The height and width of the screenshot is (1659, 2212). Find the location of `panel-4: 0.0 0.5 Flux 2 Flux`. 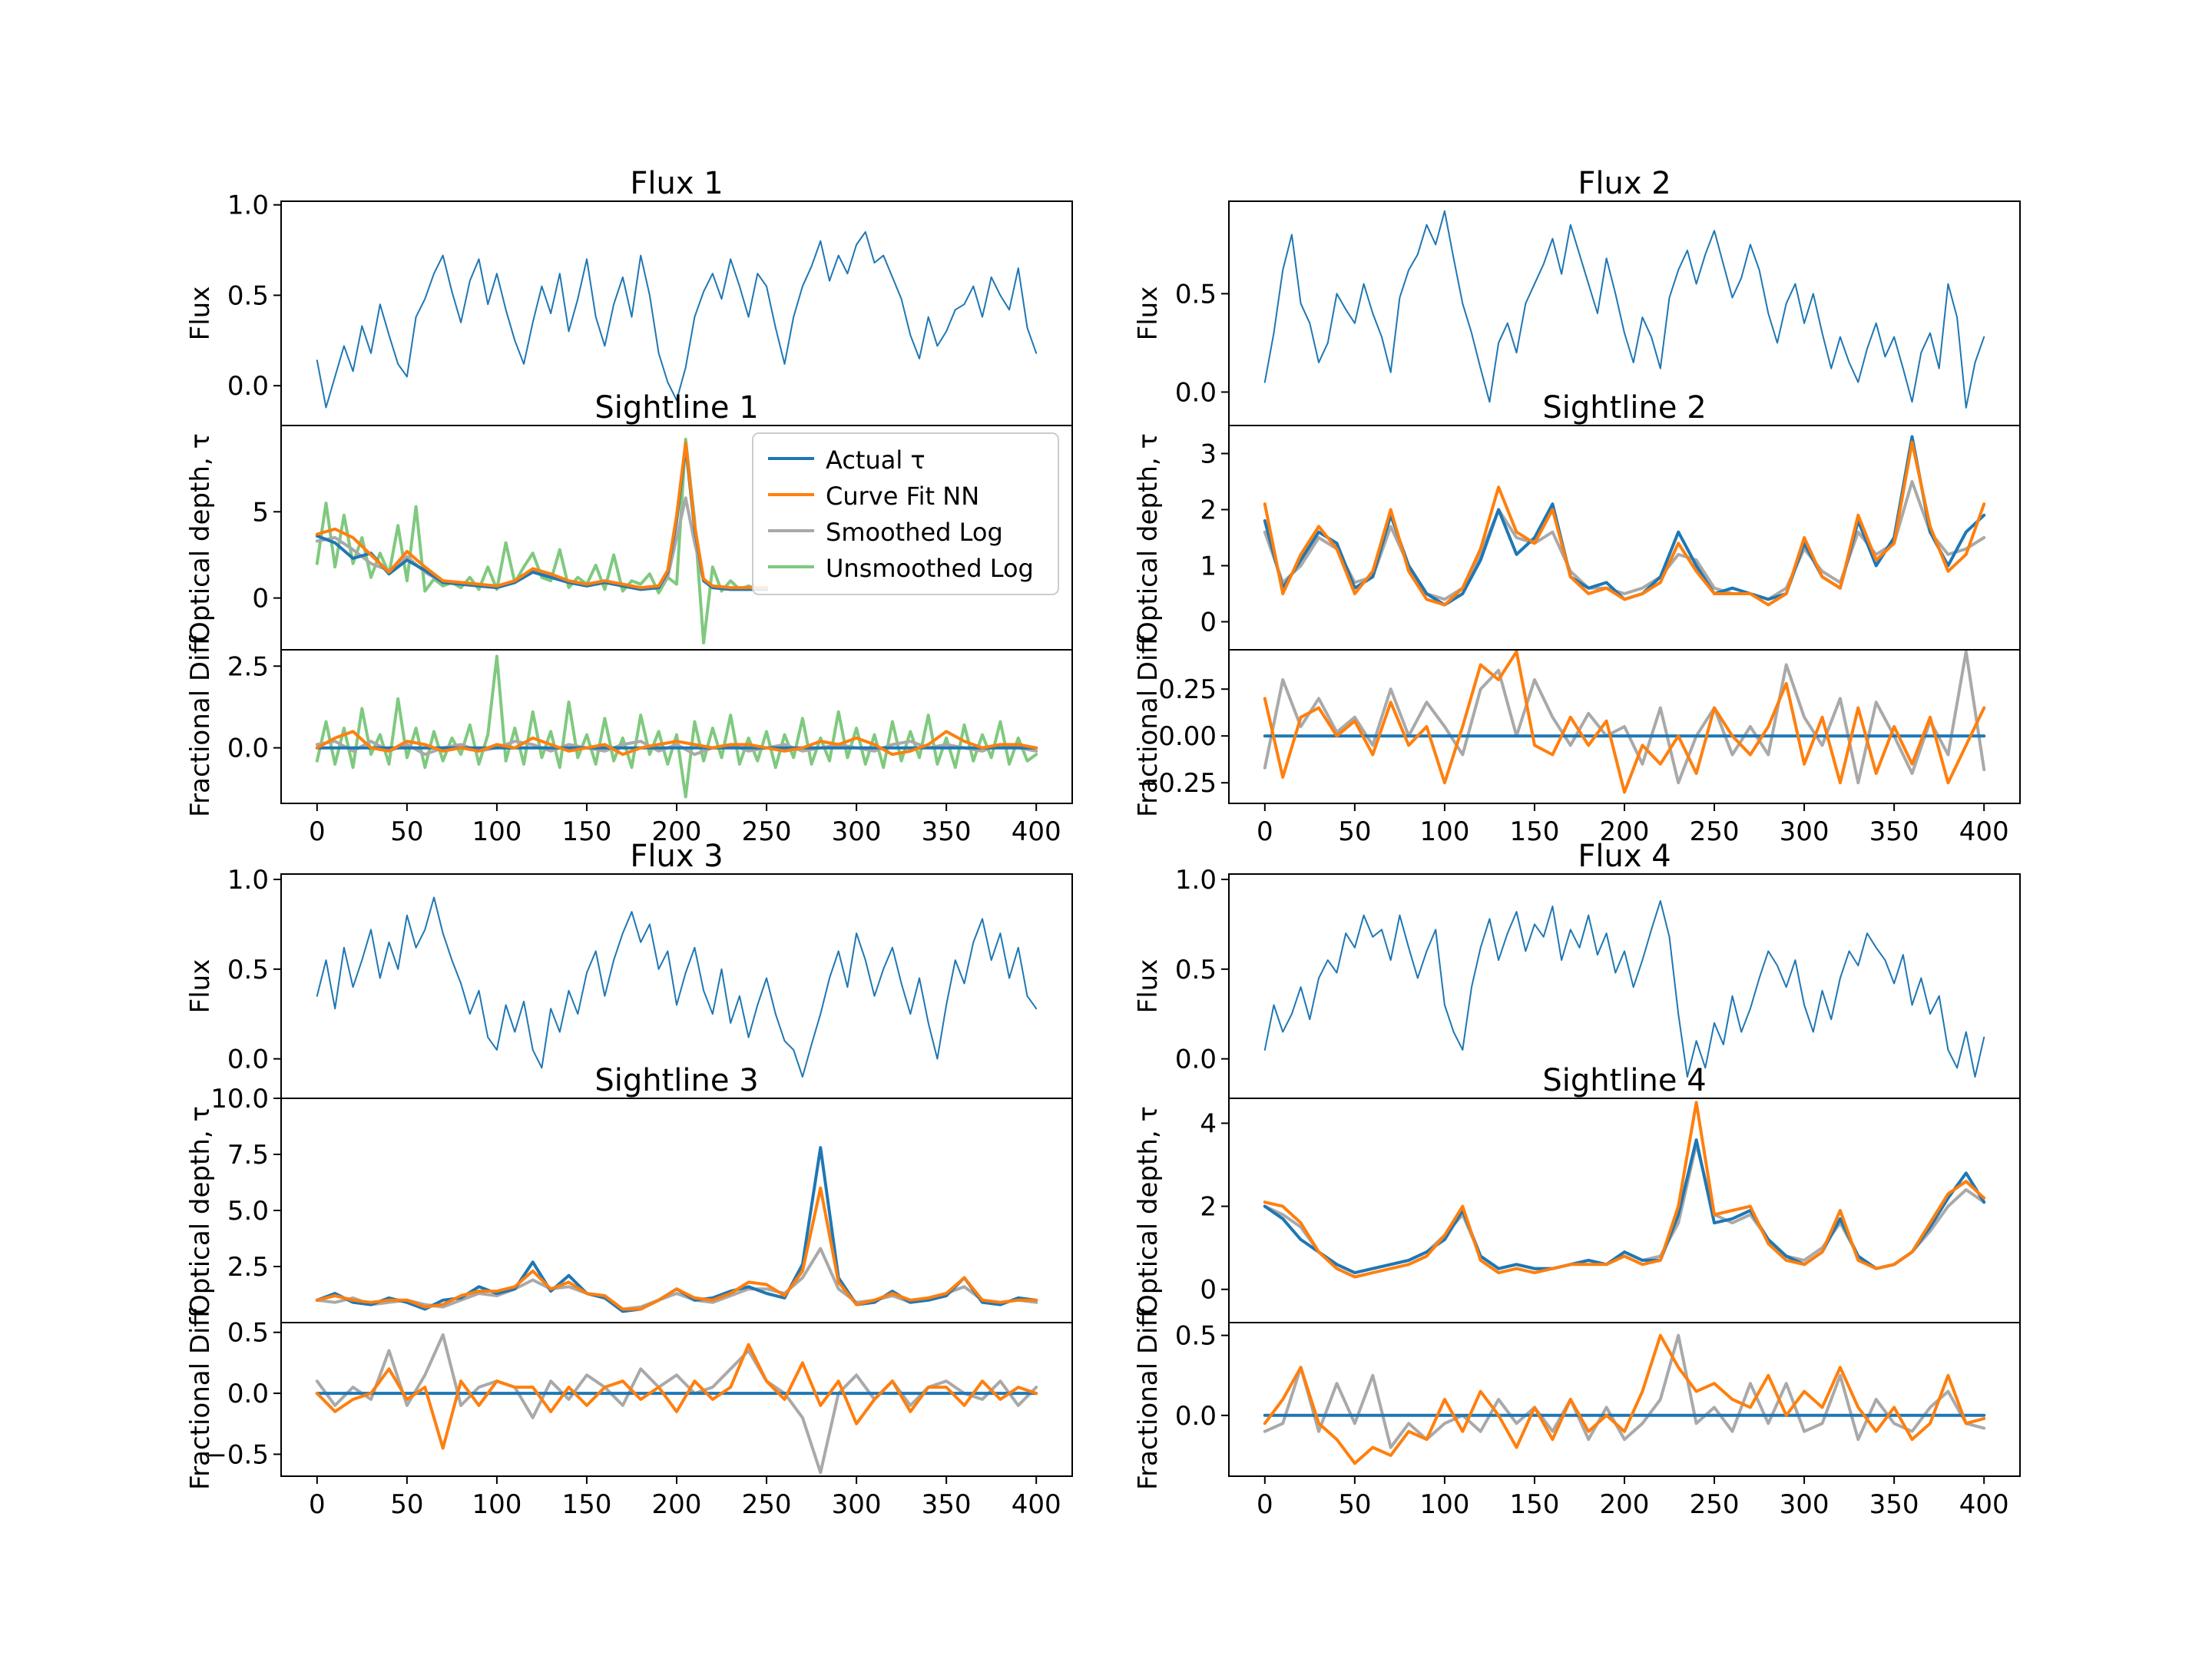

panel-4: 0.0 0.5 Flux 2 Flux is located at coordinates (1577, 296).